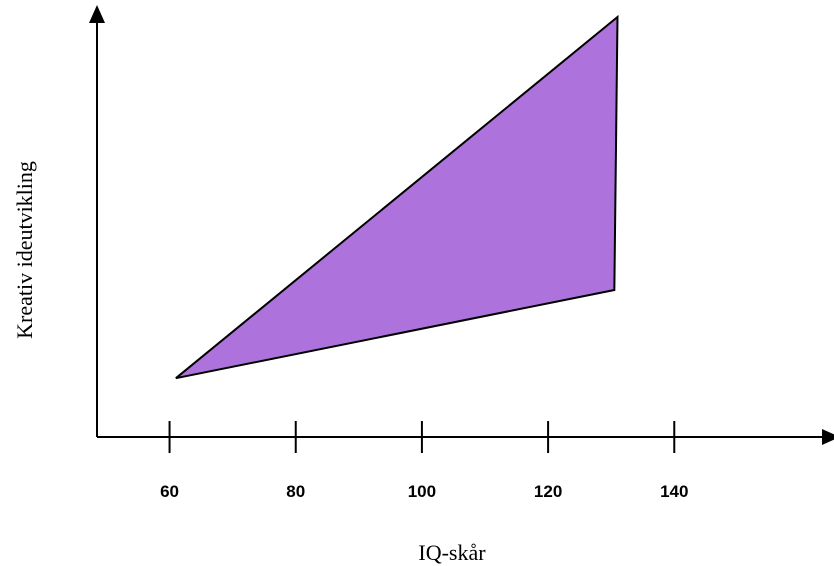 The width and height of the screenshot is (834, 566). I want to click on y-axis-title: Kreativ ideutvikling, so click(24, 250).